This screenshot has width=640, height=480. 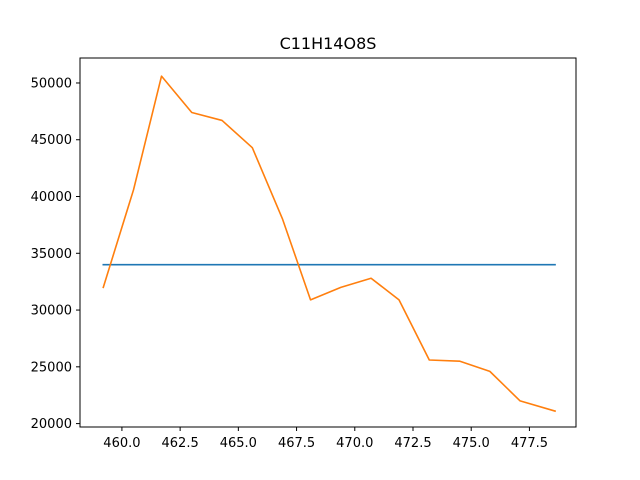 What do you see at coordinates (51, 424) in the screenshot?
I see `y-tick-label: 20000` at bounding box center [51, 424].